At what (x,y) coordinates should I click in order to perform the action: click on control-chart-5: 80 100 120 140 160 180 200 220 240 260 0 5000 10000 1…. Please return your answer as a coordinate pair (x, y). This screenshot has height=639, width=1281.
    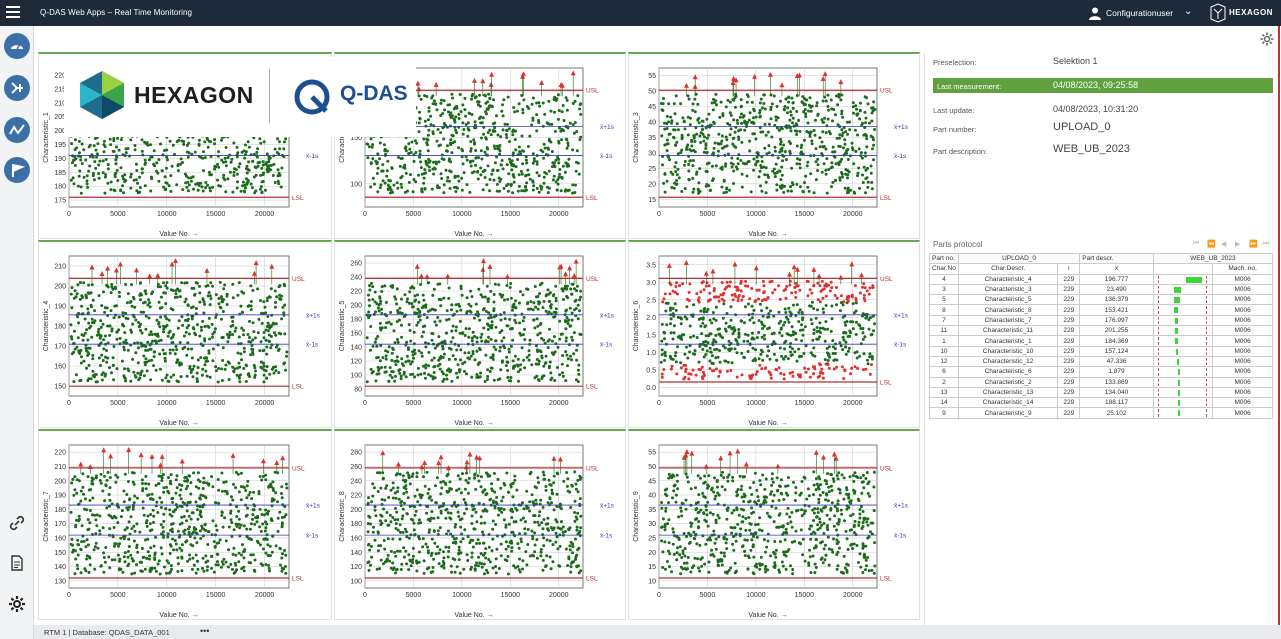
    Looking at the image, I should click on (480, 334).